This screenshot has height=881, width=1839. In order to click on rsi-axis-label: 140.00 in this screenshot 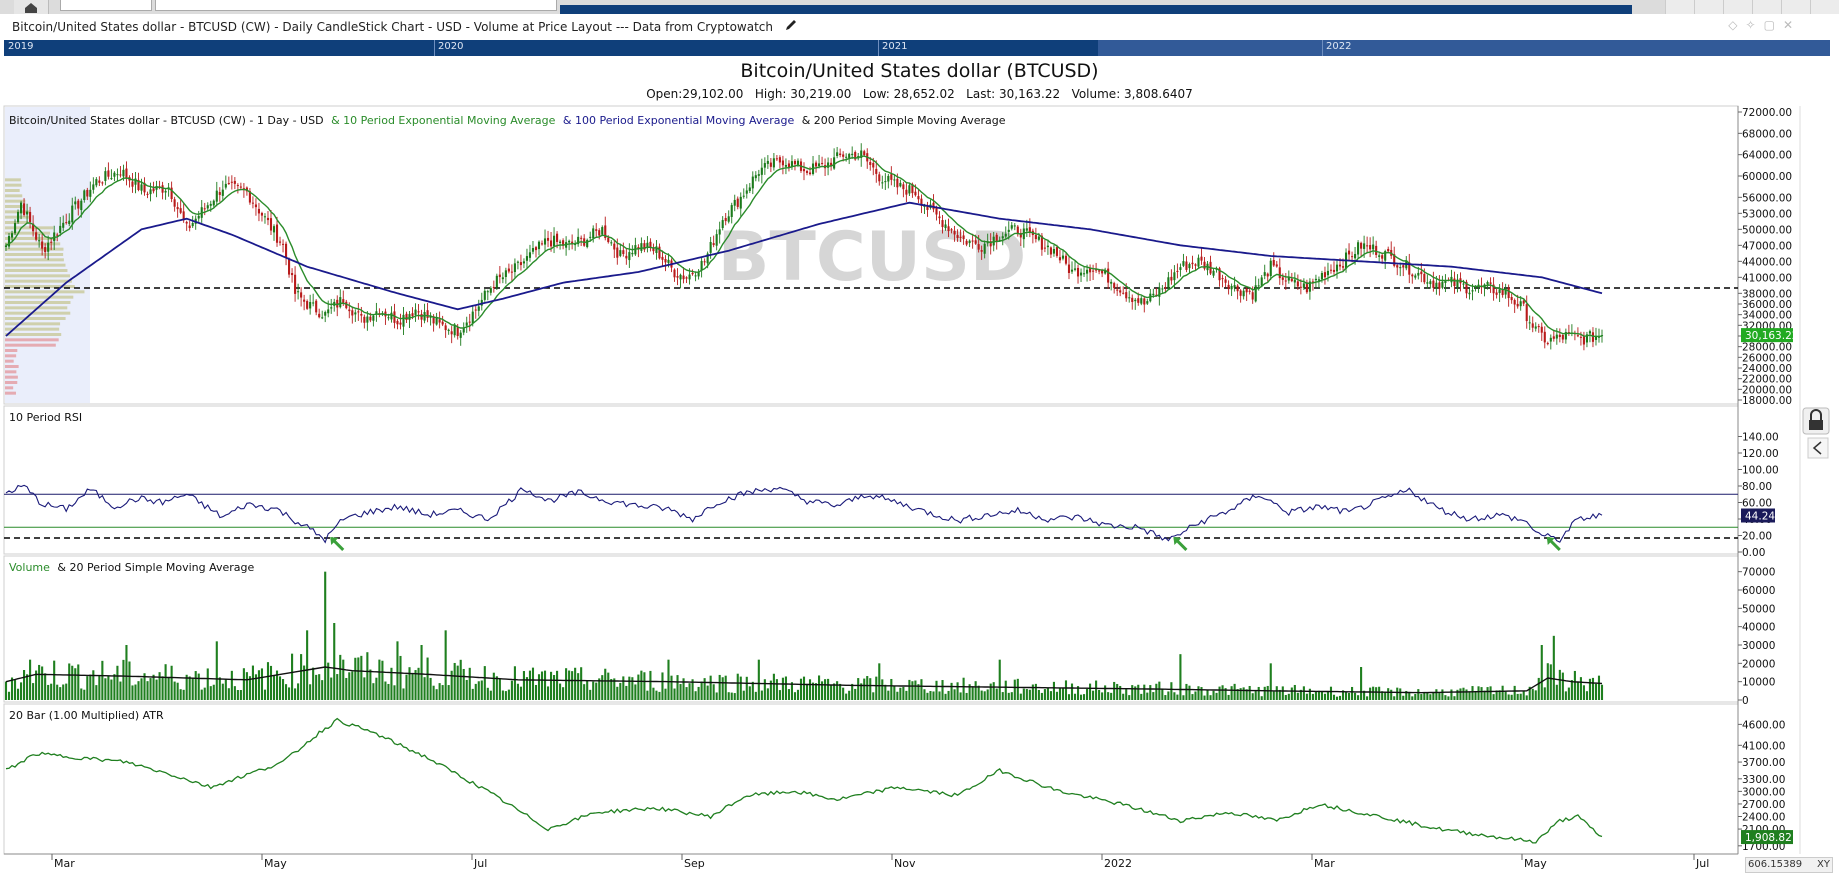, I will do `click(1760, 438)`.